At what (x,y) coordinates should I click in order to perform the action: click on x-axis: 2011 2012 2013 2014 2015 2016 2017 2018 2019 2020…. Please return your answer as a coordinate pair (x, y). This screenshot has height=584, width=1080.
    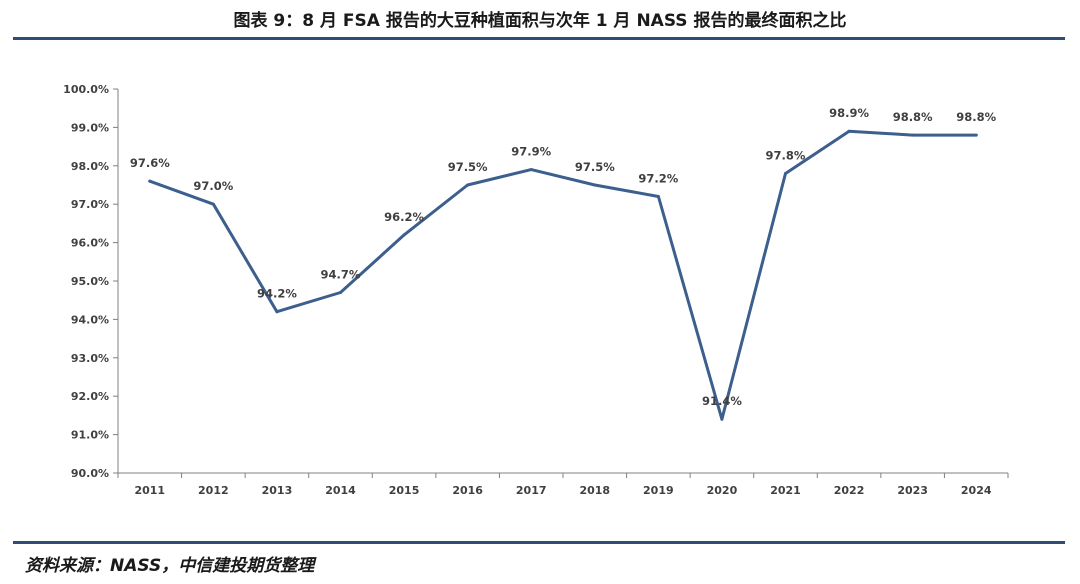
    Looking at the image, I should click on (563, 484).